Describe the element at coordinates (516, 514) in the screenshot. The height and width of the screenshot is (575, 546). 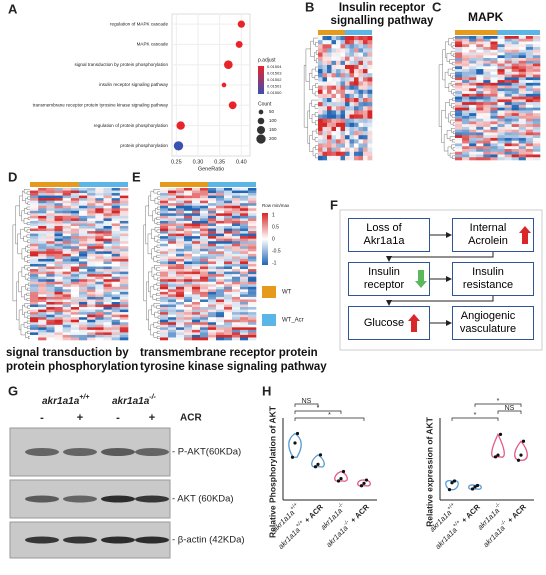
I see `label-part: + ACR` at that location.